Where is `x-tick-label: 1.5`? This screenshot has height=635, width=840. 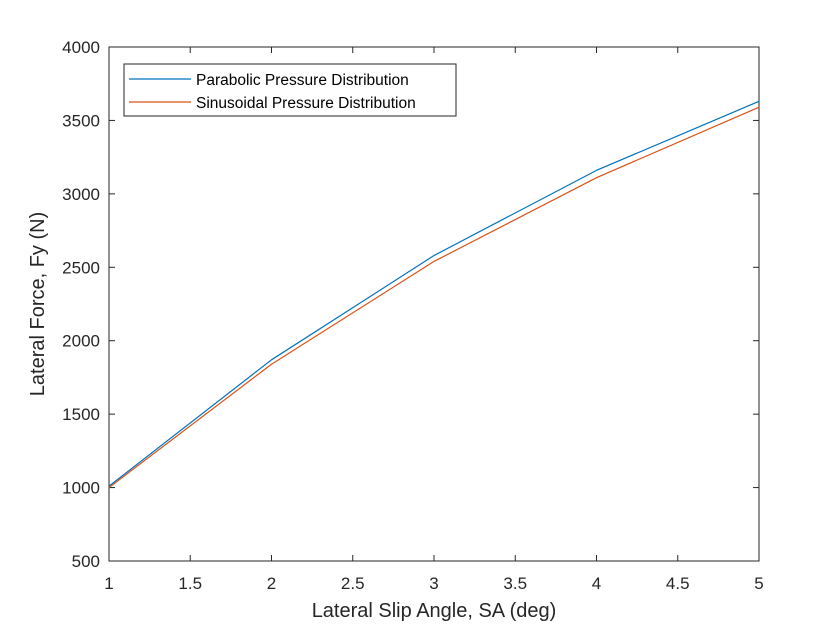
x-tick-label: 1.5 is located at coordinates (190, 583).